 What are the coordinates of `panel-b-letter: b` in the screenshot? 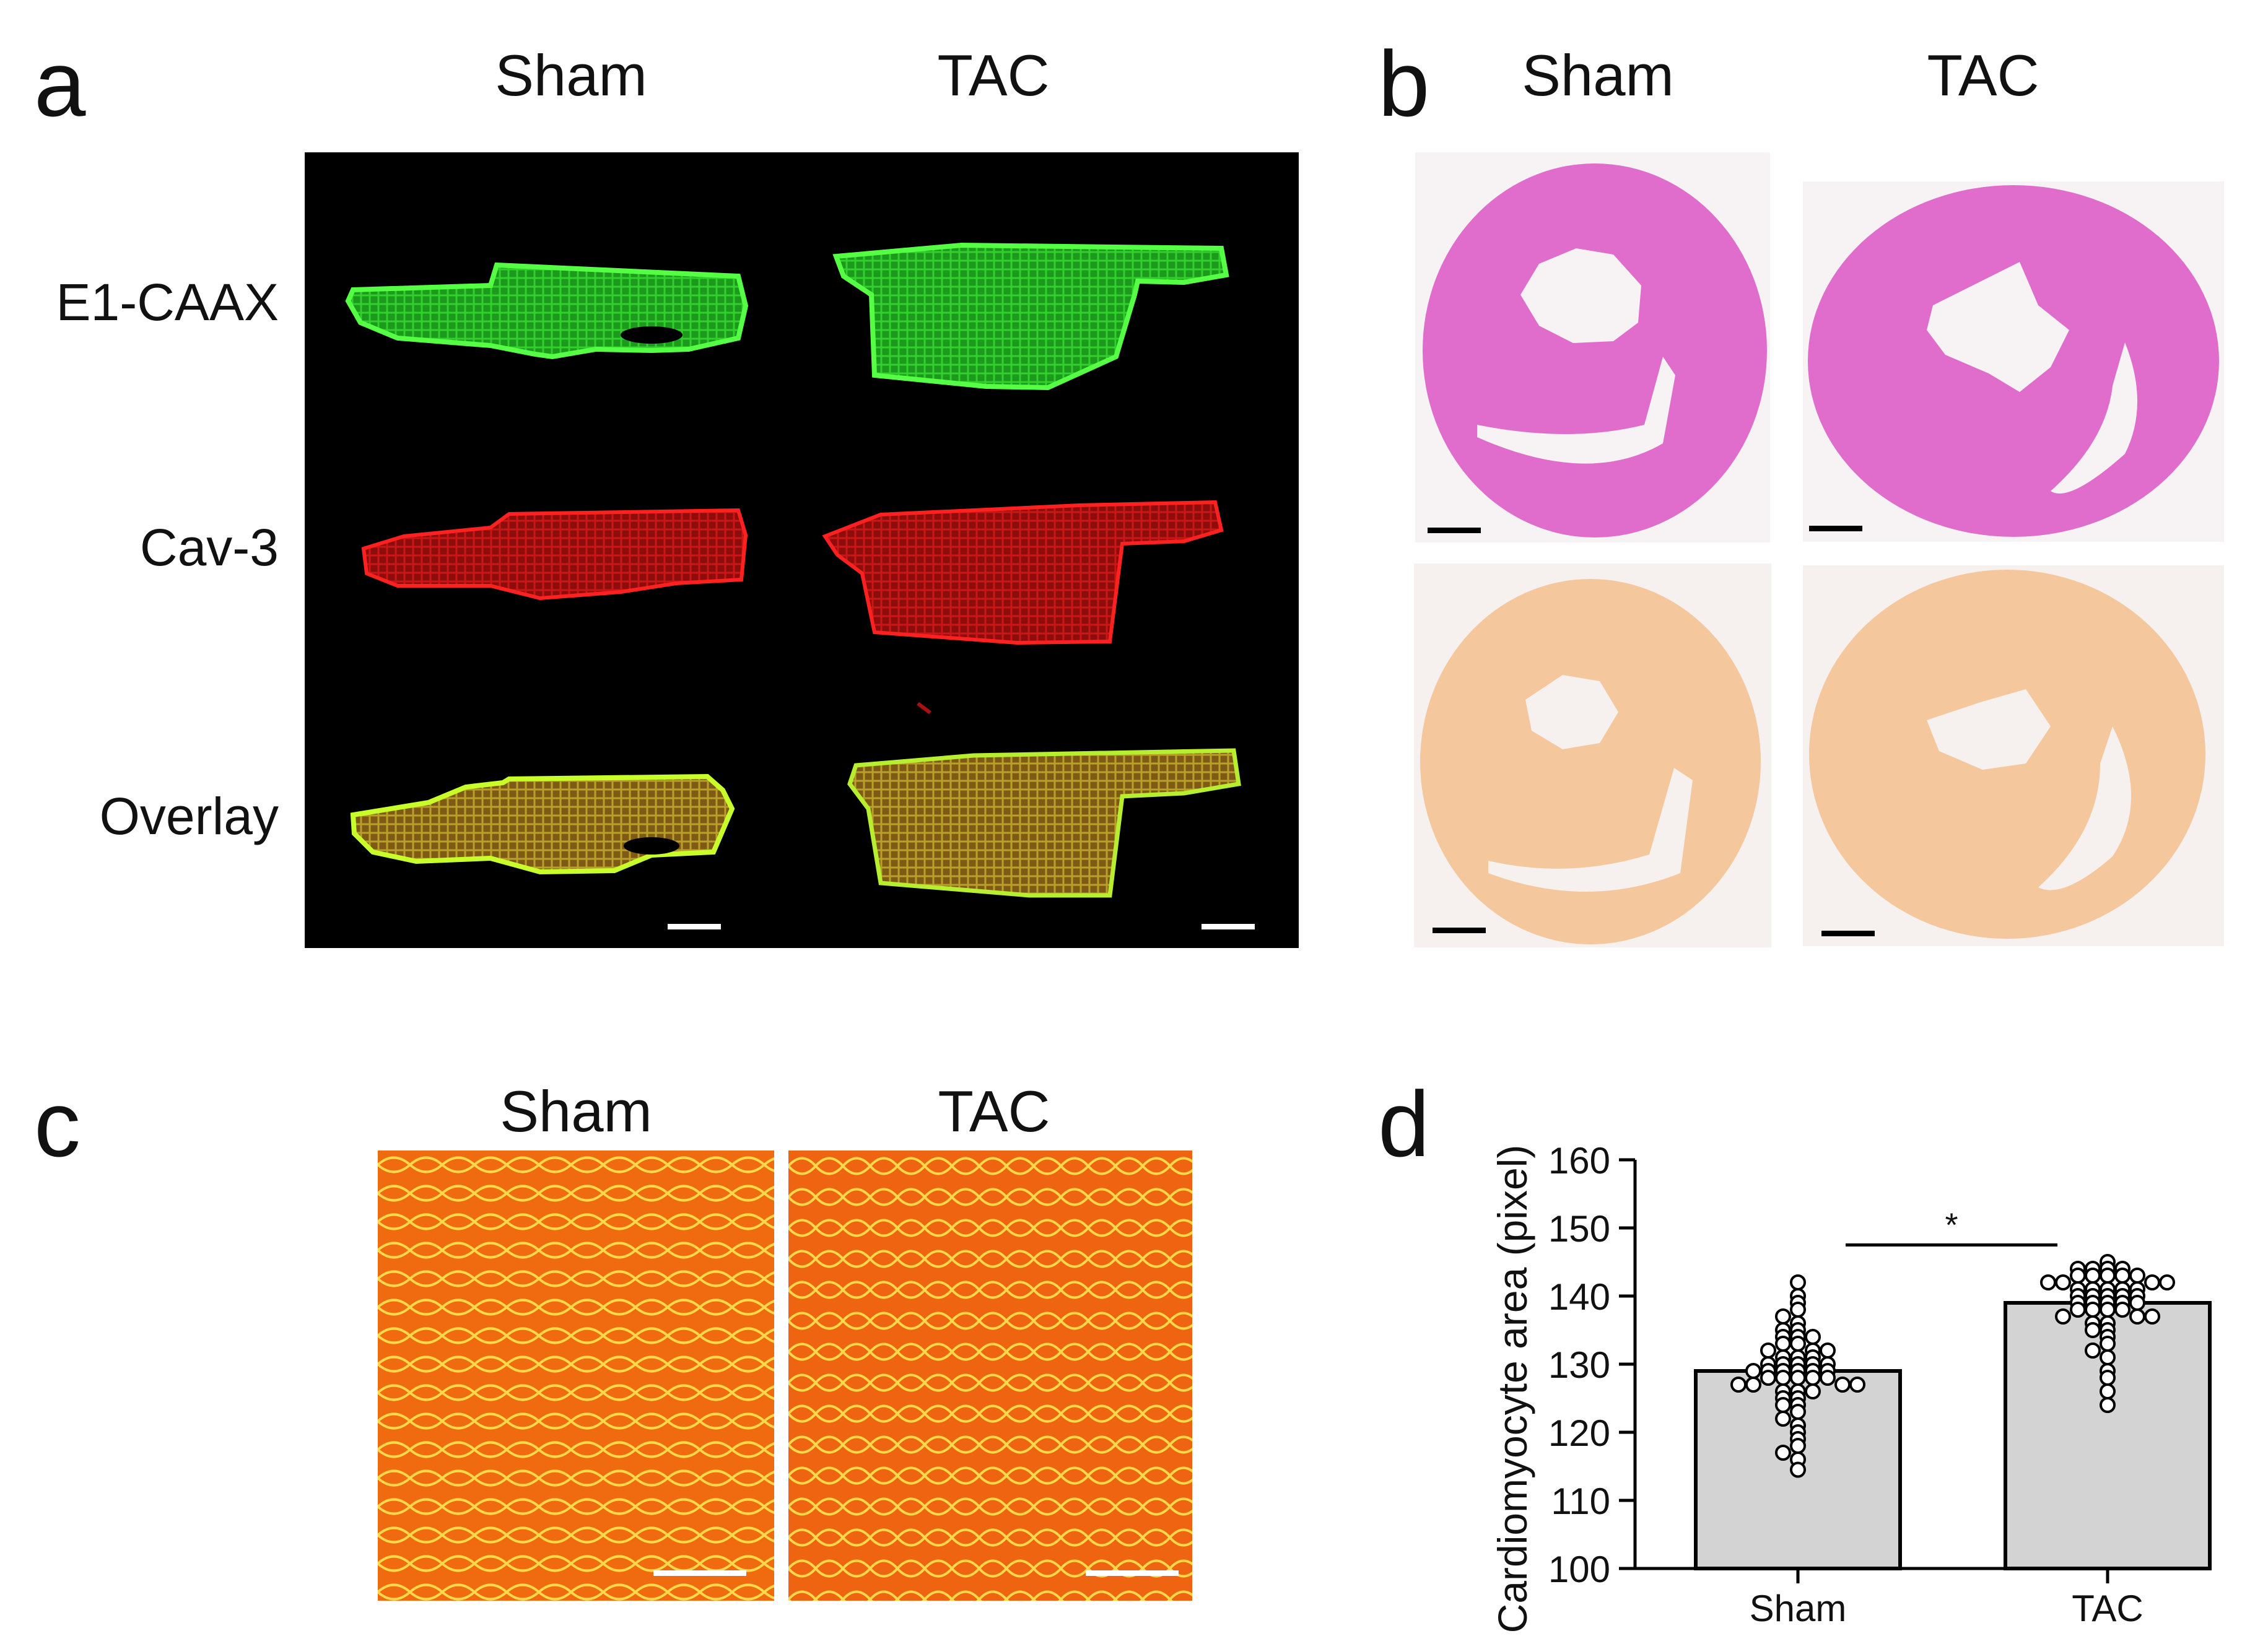 It's located at (1404, 84).